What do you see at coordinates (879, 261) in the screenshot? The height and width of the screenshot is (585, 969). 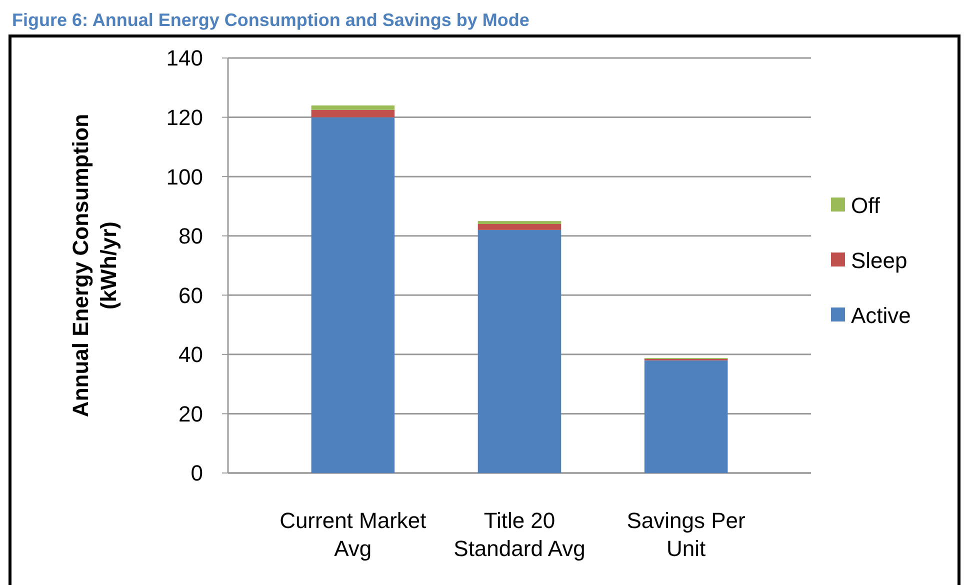 I see `legend-label: Sleep` at bounding box center [879, 261].